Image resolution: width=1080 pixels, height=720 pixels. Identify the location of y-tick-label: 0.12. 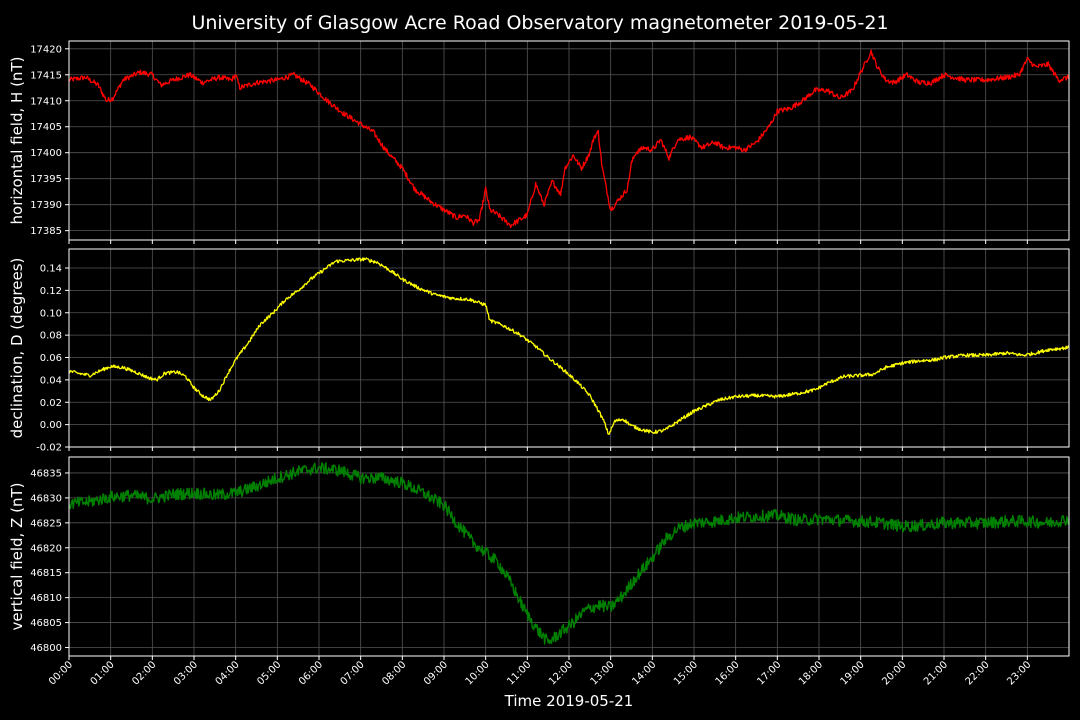
(51, 291).